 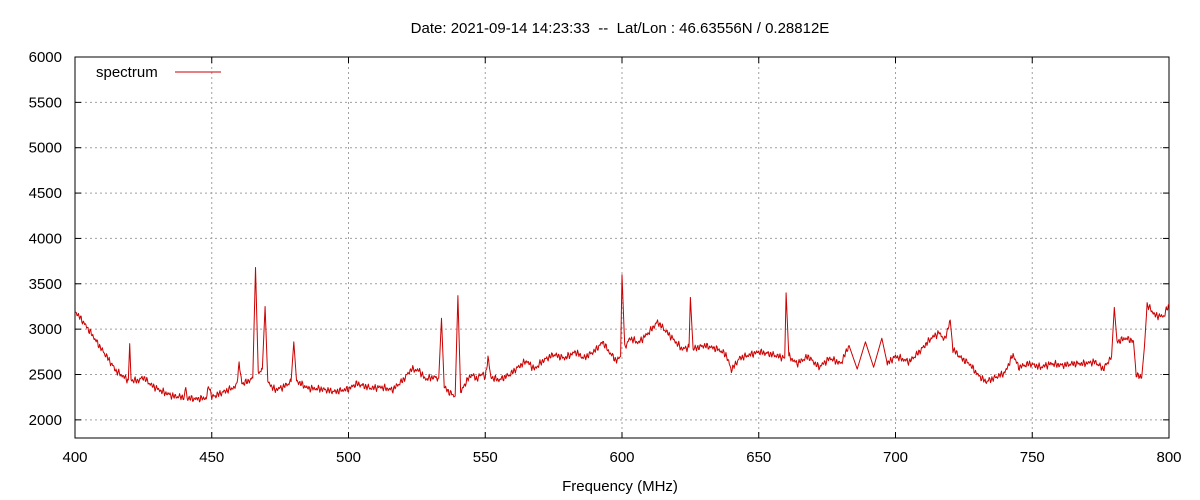 What do you see at coordinates (211, 457) in the screenshot?
I see `x-tick-label: 450` at bounding box center [211, 457].